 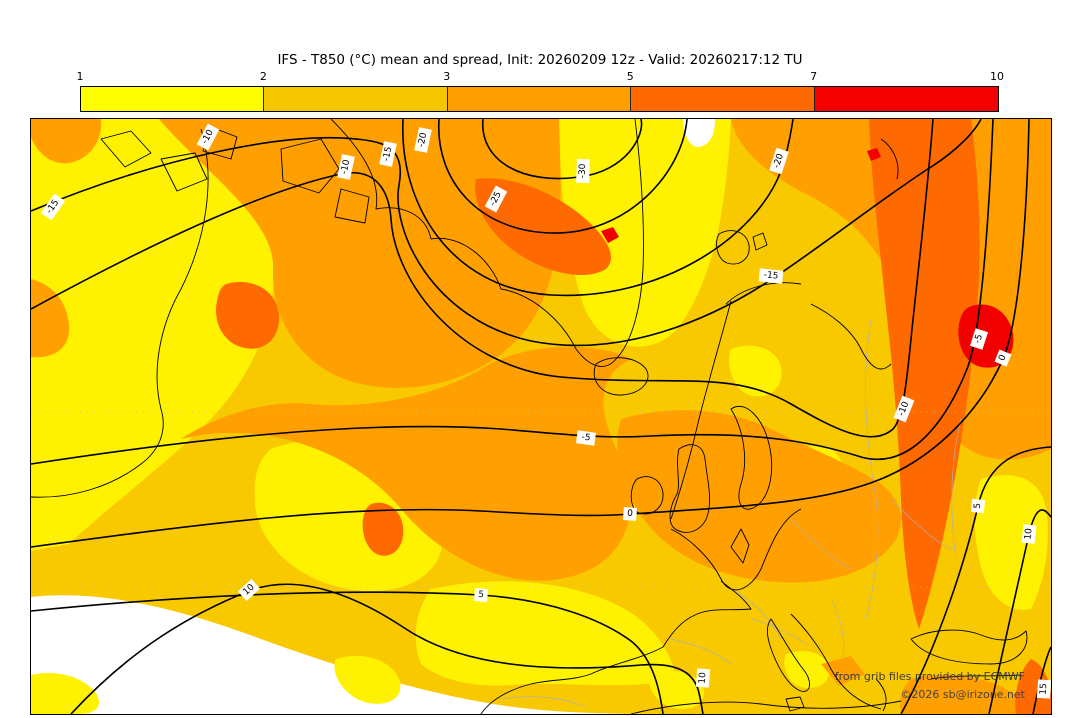 I want to click on attribution-ecmwf: from grib files provided by ECMWF, so click(x=929, y=676).